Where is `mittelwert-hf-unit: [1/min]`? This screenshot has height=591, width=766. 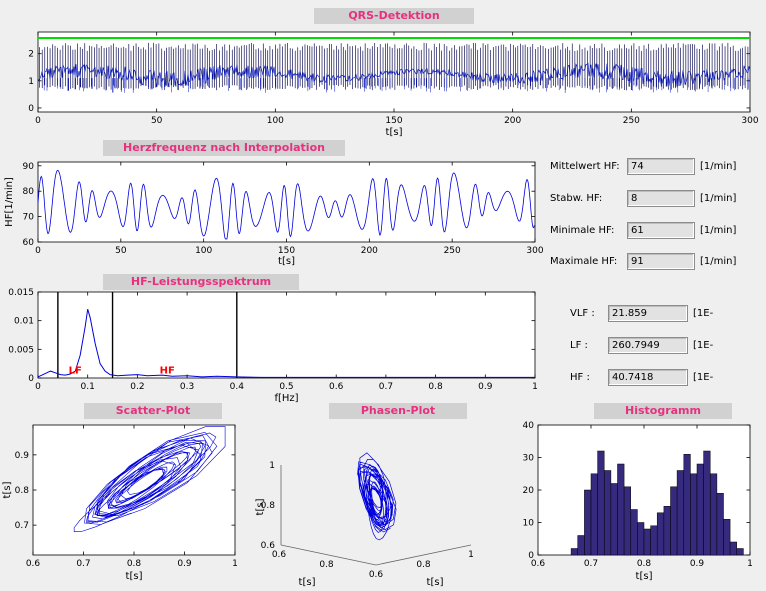 mittelwert-hf-unit: [1/min] is located at coordinates (718, 166).